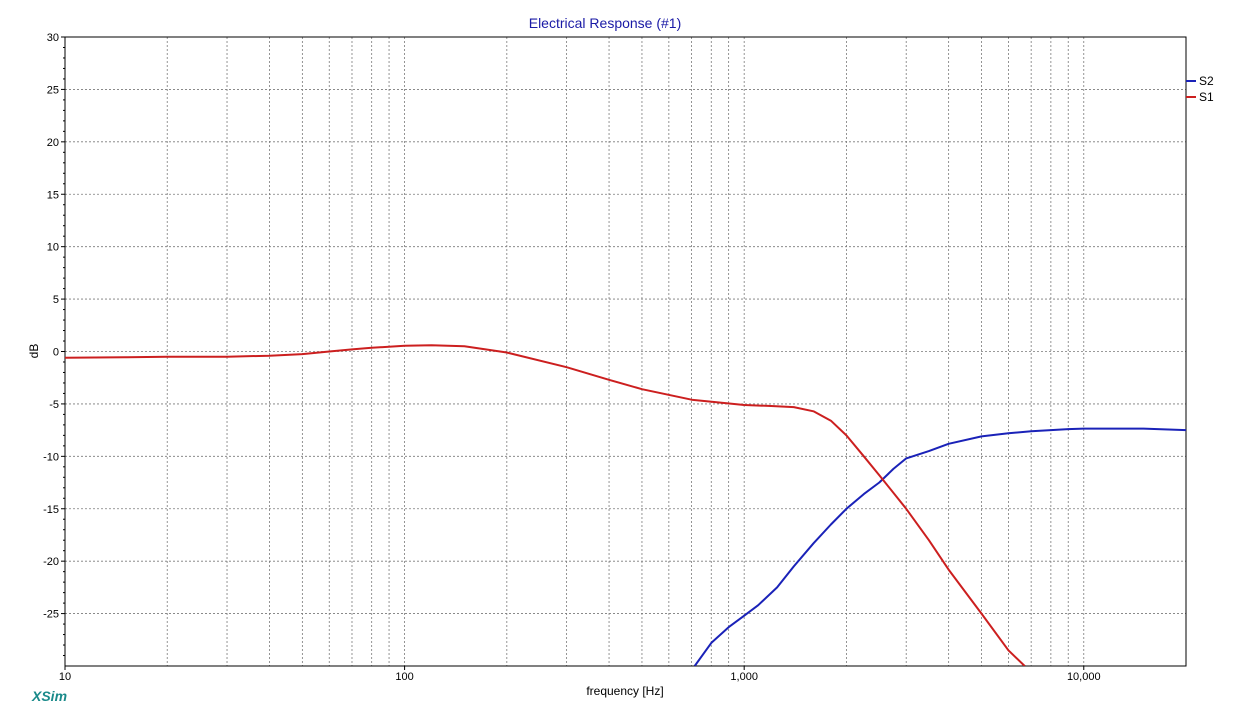 Image resolution: width=1243 pixels, height=720 pixels. I want to click on x-tick-label: 10, so click(65, 677).